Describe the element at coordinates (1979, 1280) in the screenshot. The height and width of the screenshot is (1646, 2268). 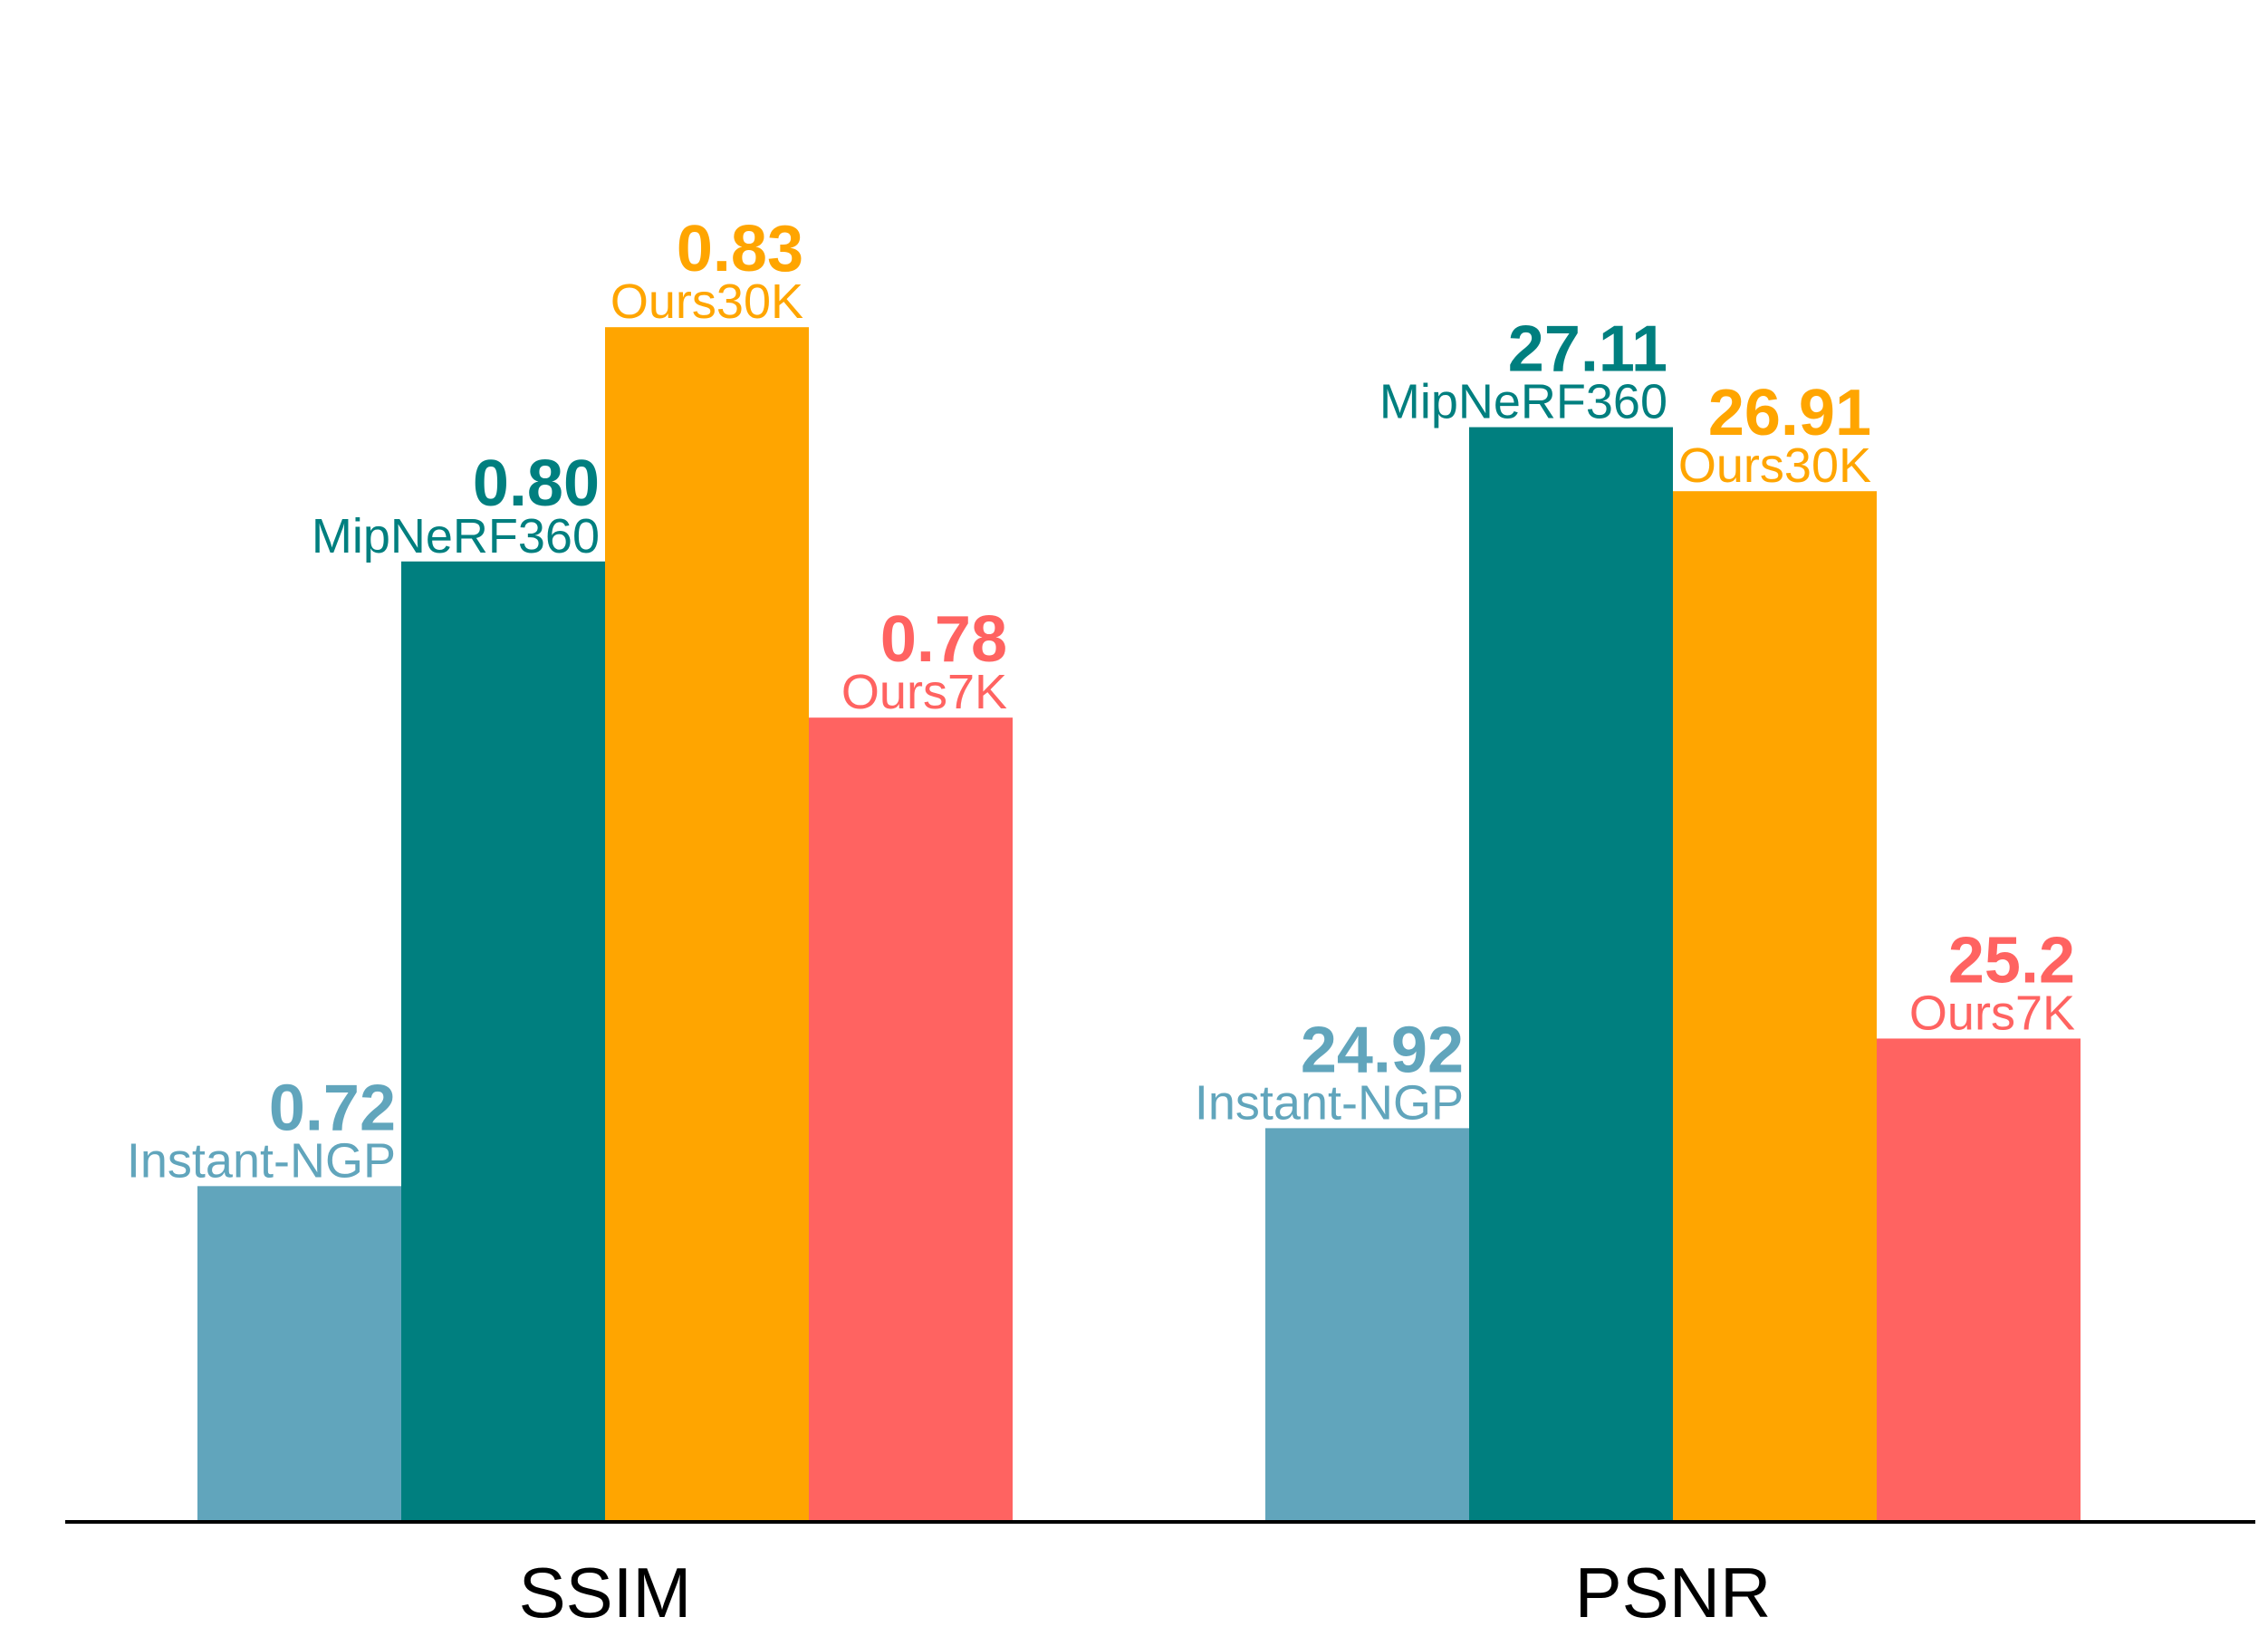
I see `bar-psnr-ours7k` at that location.